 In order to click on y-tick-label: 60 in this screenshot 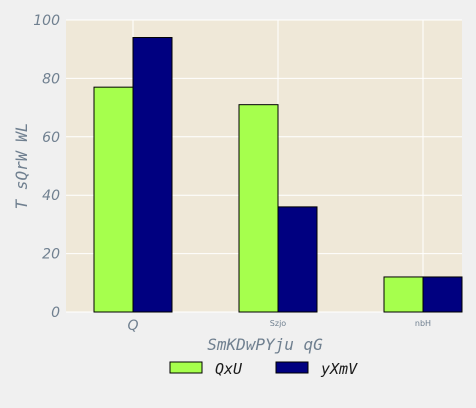, I will do `click(51, 138)`.